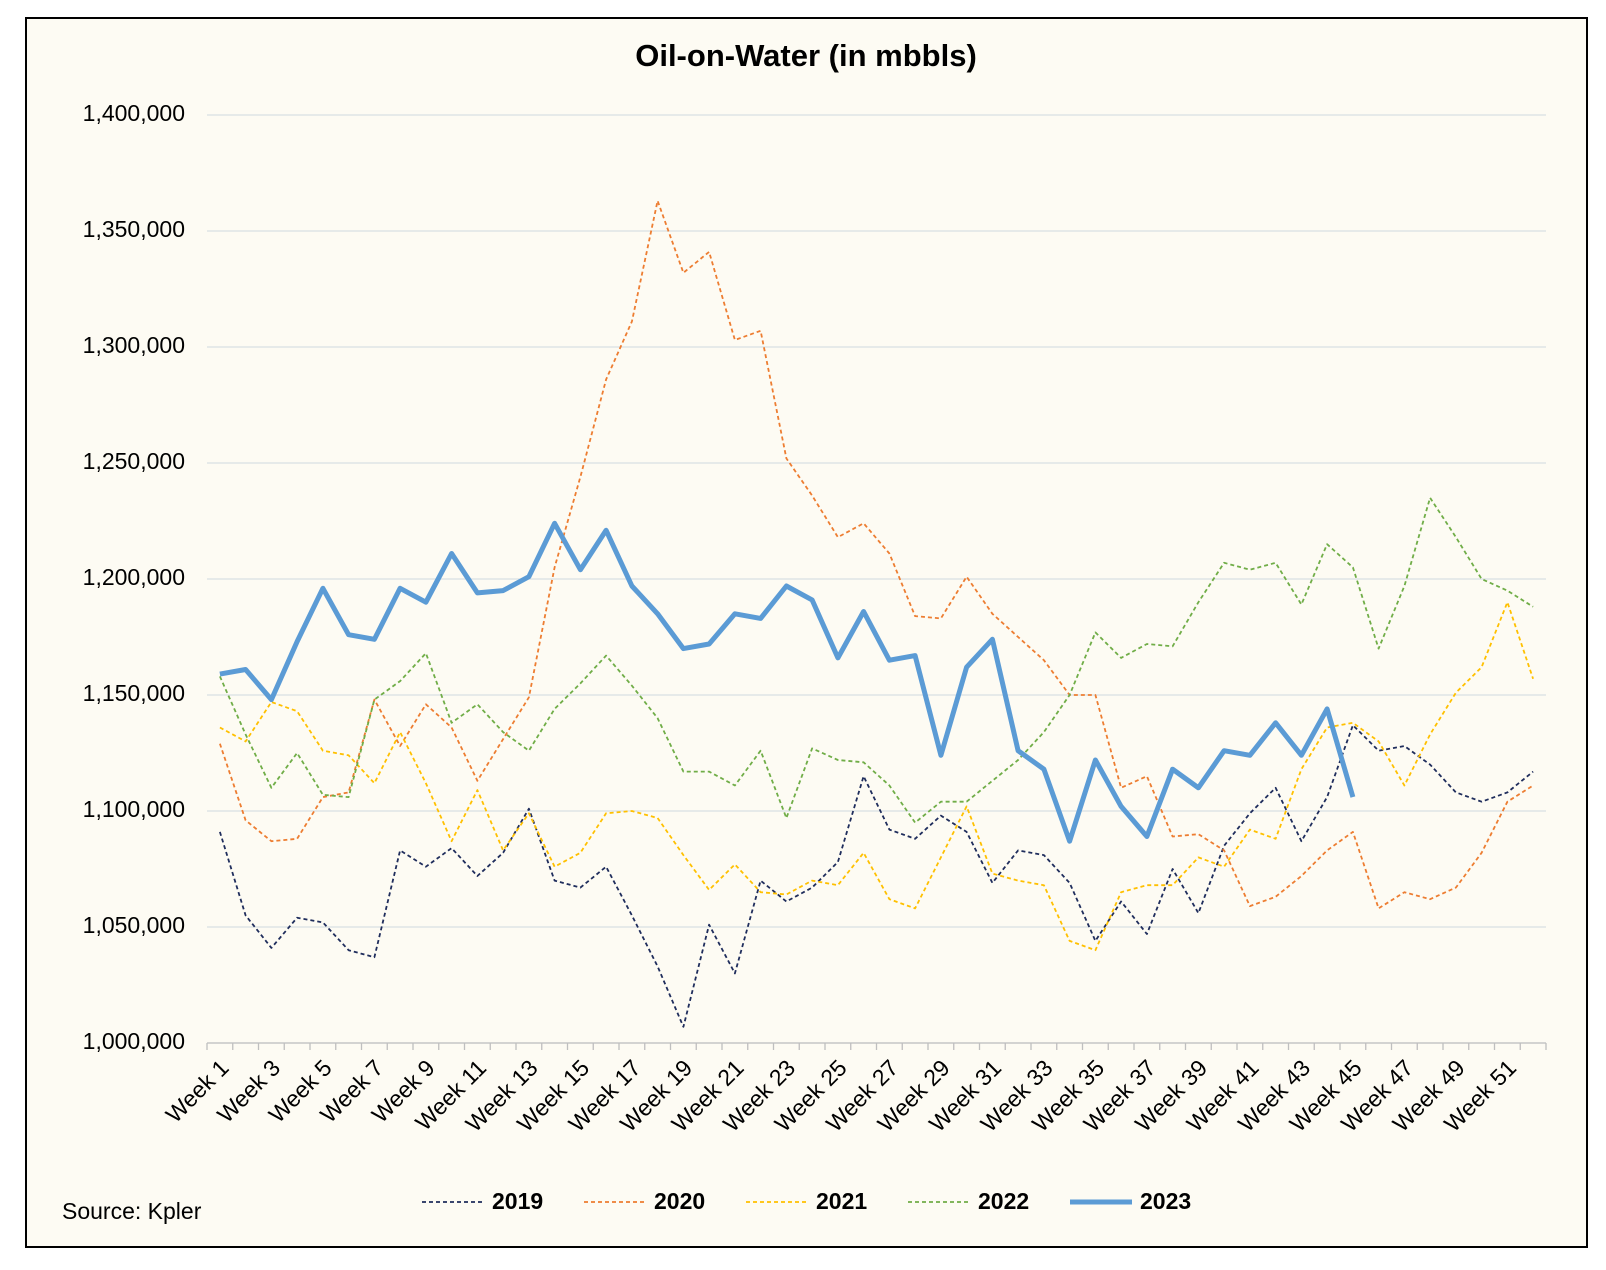 This screenshot has height=1270, width=1606. Describe the element at coordinates (134, 693) in the screenshot. I see `y-tick-label: 1,150,000` at that location.